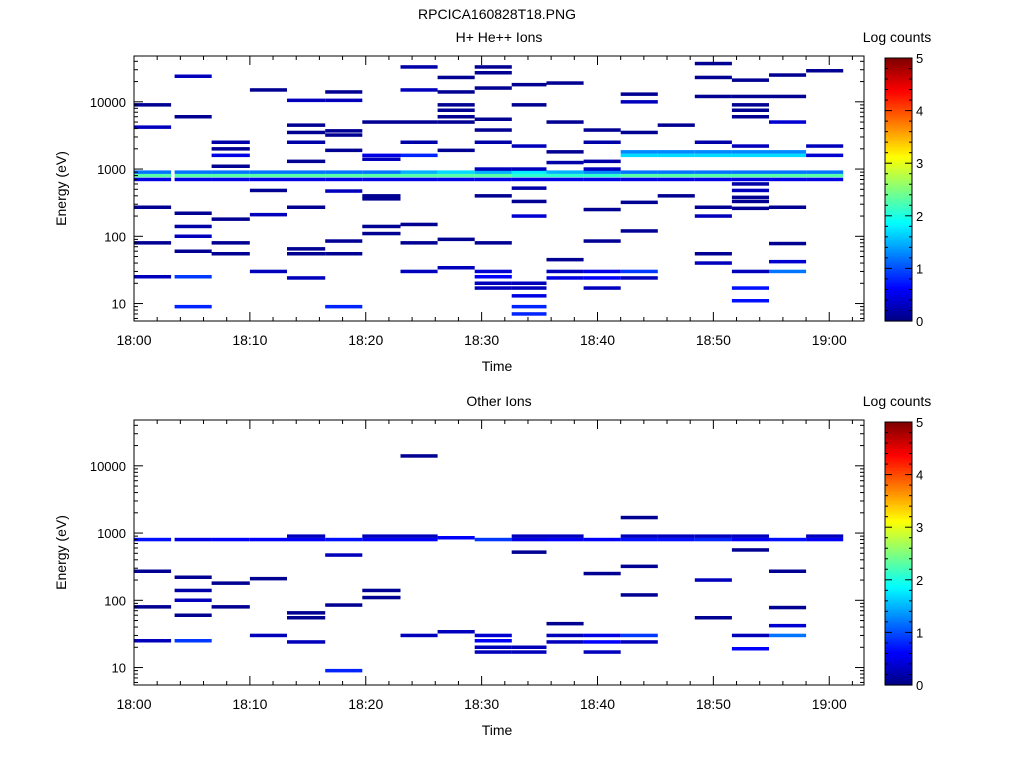 The width and height of the screenshot is (1024, 768). Describe the element at coordinates (61, 188) in the screenshot. I see `y-axis-label: Energy (eV)` at that location.